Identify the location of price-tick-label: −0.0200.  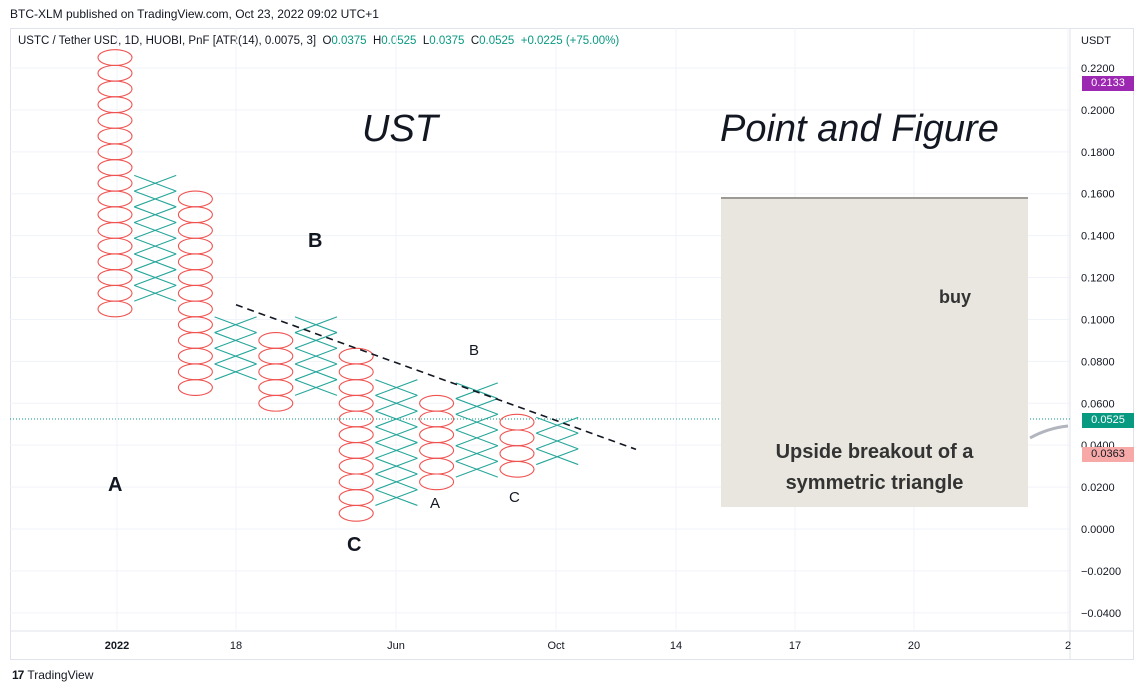
(1101, 572).